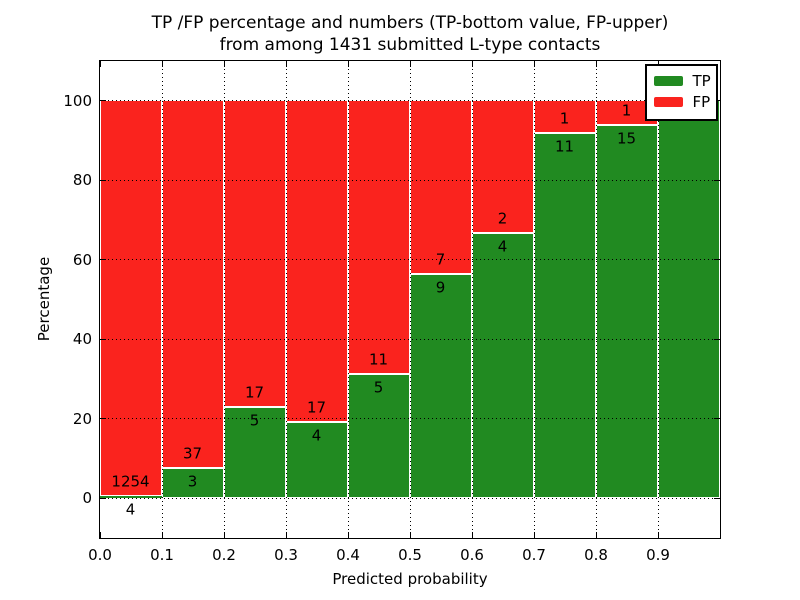  Describe the element at coordinates (82, 259) in the screenshot. I see `y-tick-label: 60` at that location.